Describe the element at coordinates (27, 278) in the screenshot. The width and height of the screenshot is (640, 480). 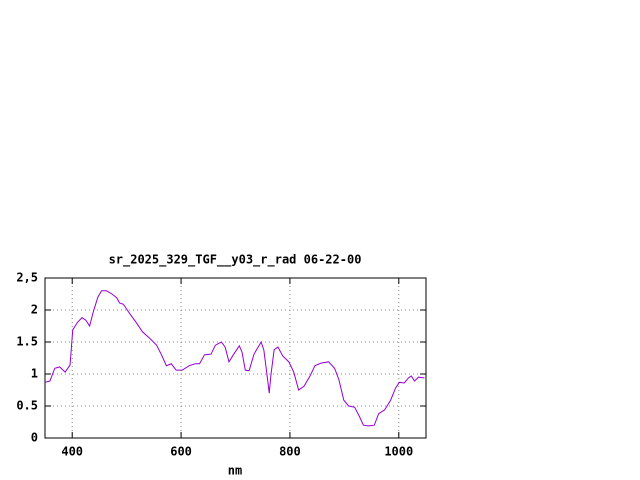
I see `y-tick-label: 2,5` at that location.